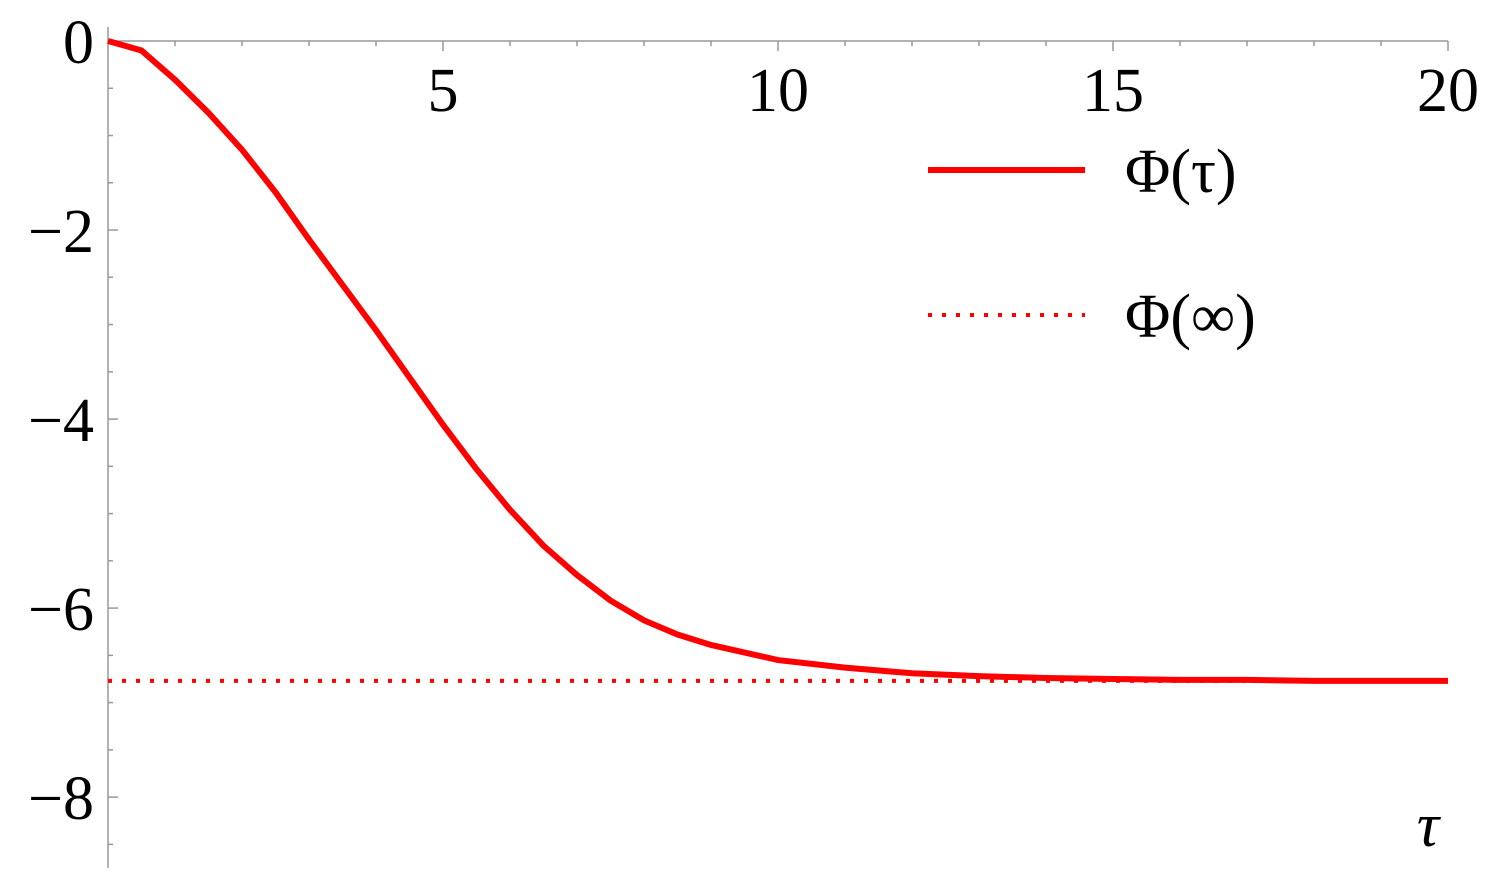 Image resolution: width=1495 pixels, height=876 pixels. What do you see at coordinates (443, 91) in the screenshot?
I see `x-tick-label: 5` at bounding box center [443, 91].